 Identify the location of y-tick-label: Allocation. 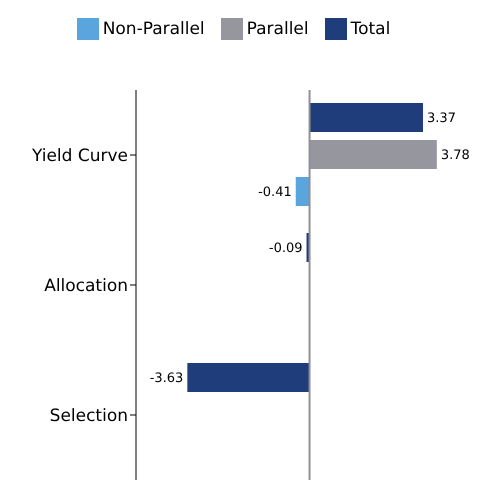
(86, 286).